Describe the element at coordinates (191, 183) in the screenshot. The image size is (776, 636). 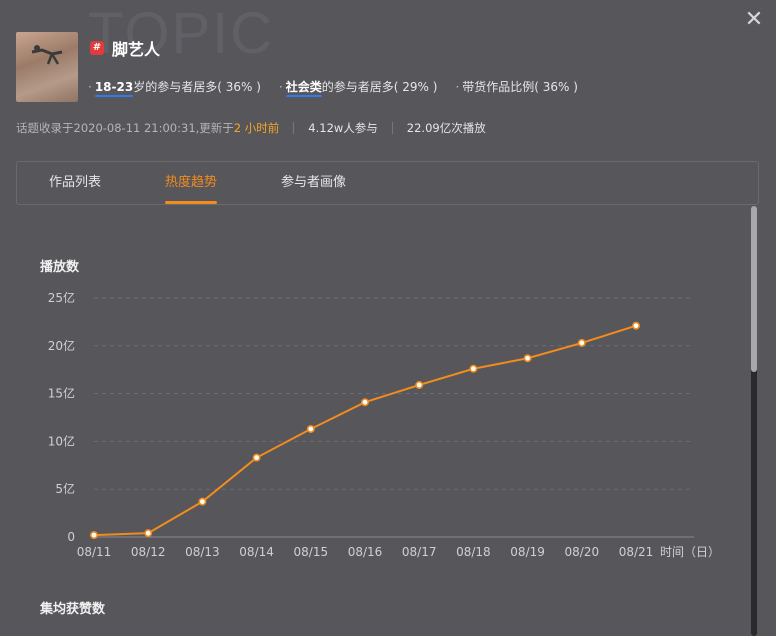
I see `tab-trend: 热度趋势` at that location.